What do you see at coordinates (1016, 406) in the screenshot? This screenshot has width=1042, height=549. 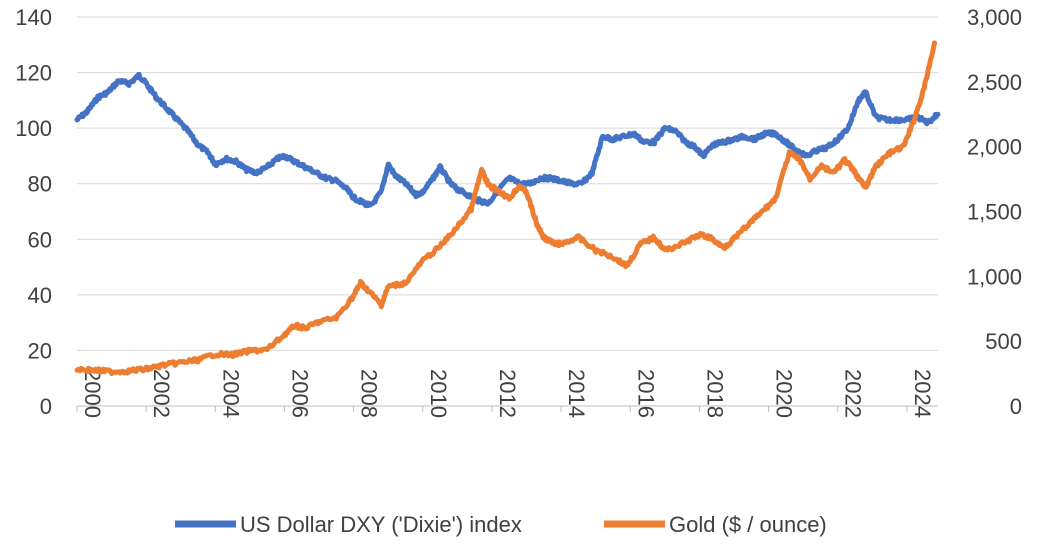 I see `right-y-tick-label: 0` at bounding box center [1016, 406].